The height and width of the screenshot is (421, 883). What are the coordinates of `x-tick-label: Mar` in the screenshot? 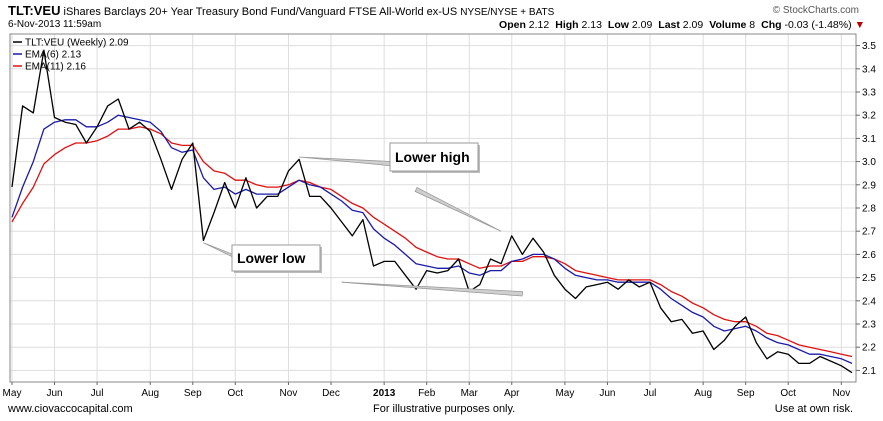 It's located at (470, 393).